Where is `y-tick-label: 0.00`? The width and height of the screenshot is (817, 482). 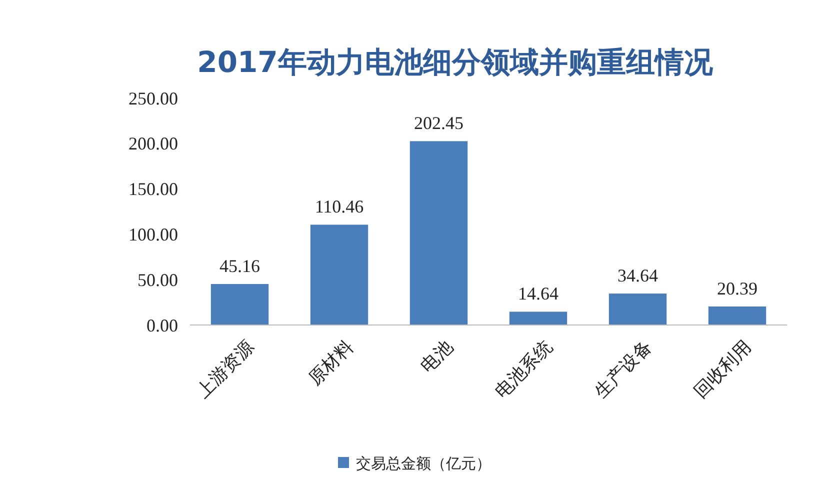
y-tick-label: 0.00 is located at coordinates (162, 325).